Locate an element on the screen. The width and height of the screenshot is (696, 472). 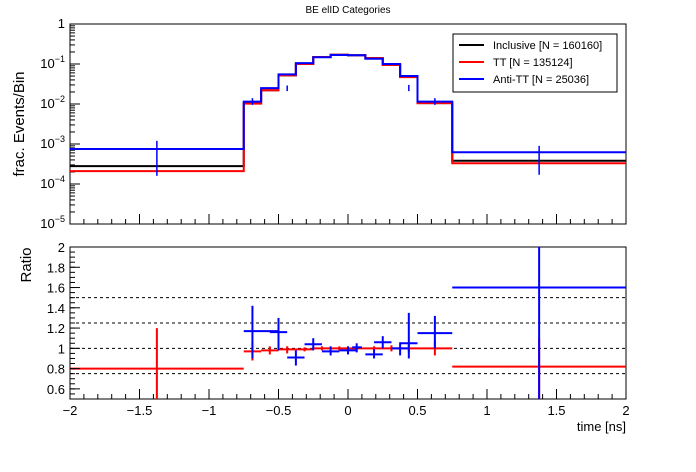
top-y-tick-label: 10⁻² is located at coordinates (52, 102).